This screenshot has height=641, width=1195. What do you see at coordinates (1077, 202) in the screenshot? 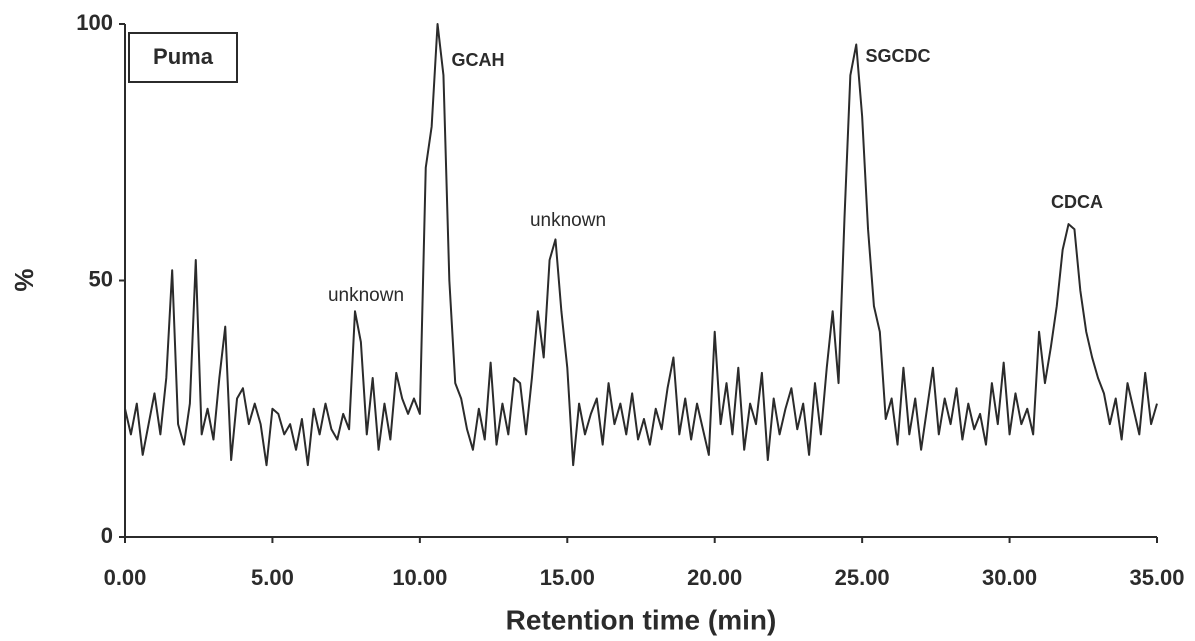
I see `peak-annotation: CDCA` at bounding box center [1077, 202].